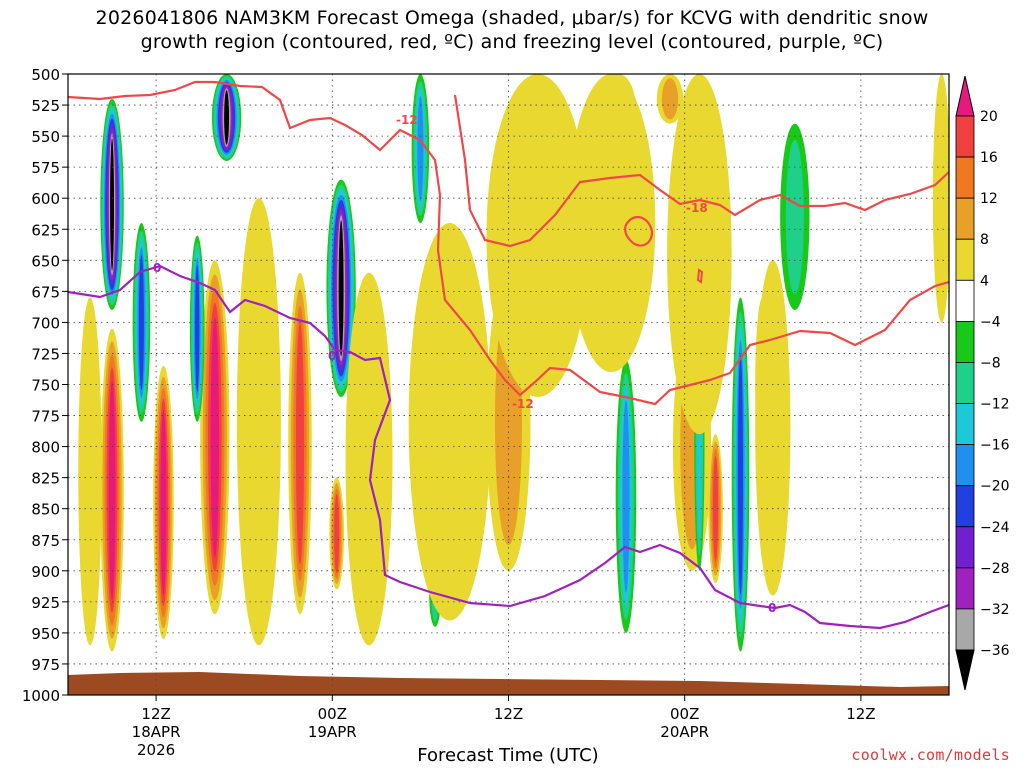 The height and width of the screenshot is (768, 1024). What do you see at coordinates (45, 386) in the screenshot?
I see `y-tick-label-750: 750` at bounding box center [45, 386].